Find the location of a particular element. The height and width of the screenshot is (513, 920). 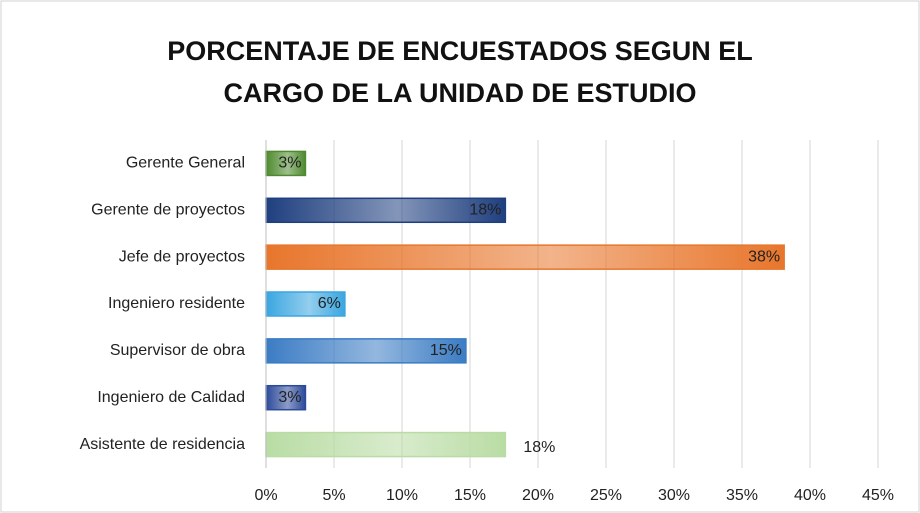

x-tick-label: 10% is located at coordinates (402, 495).